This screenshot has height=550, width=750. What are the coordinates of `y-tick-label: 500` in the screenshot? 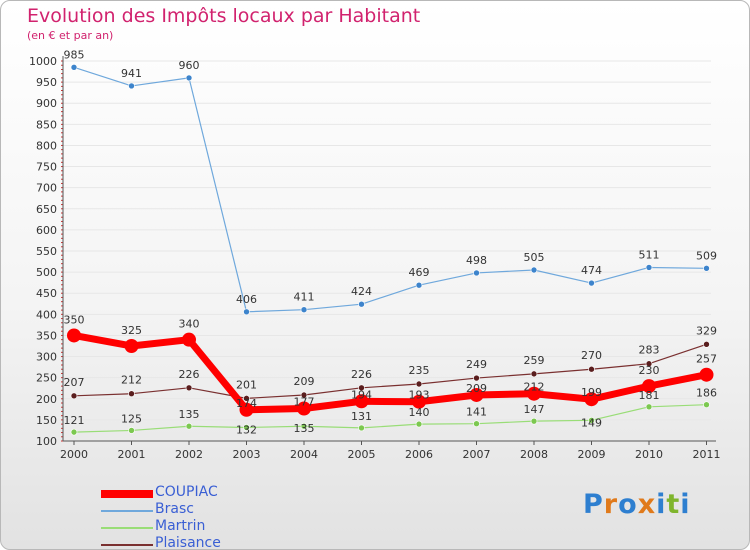 It's located at (46, 272).